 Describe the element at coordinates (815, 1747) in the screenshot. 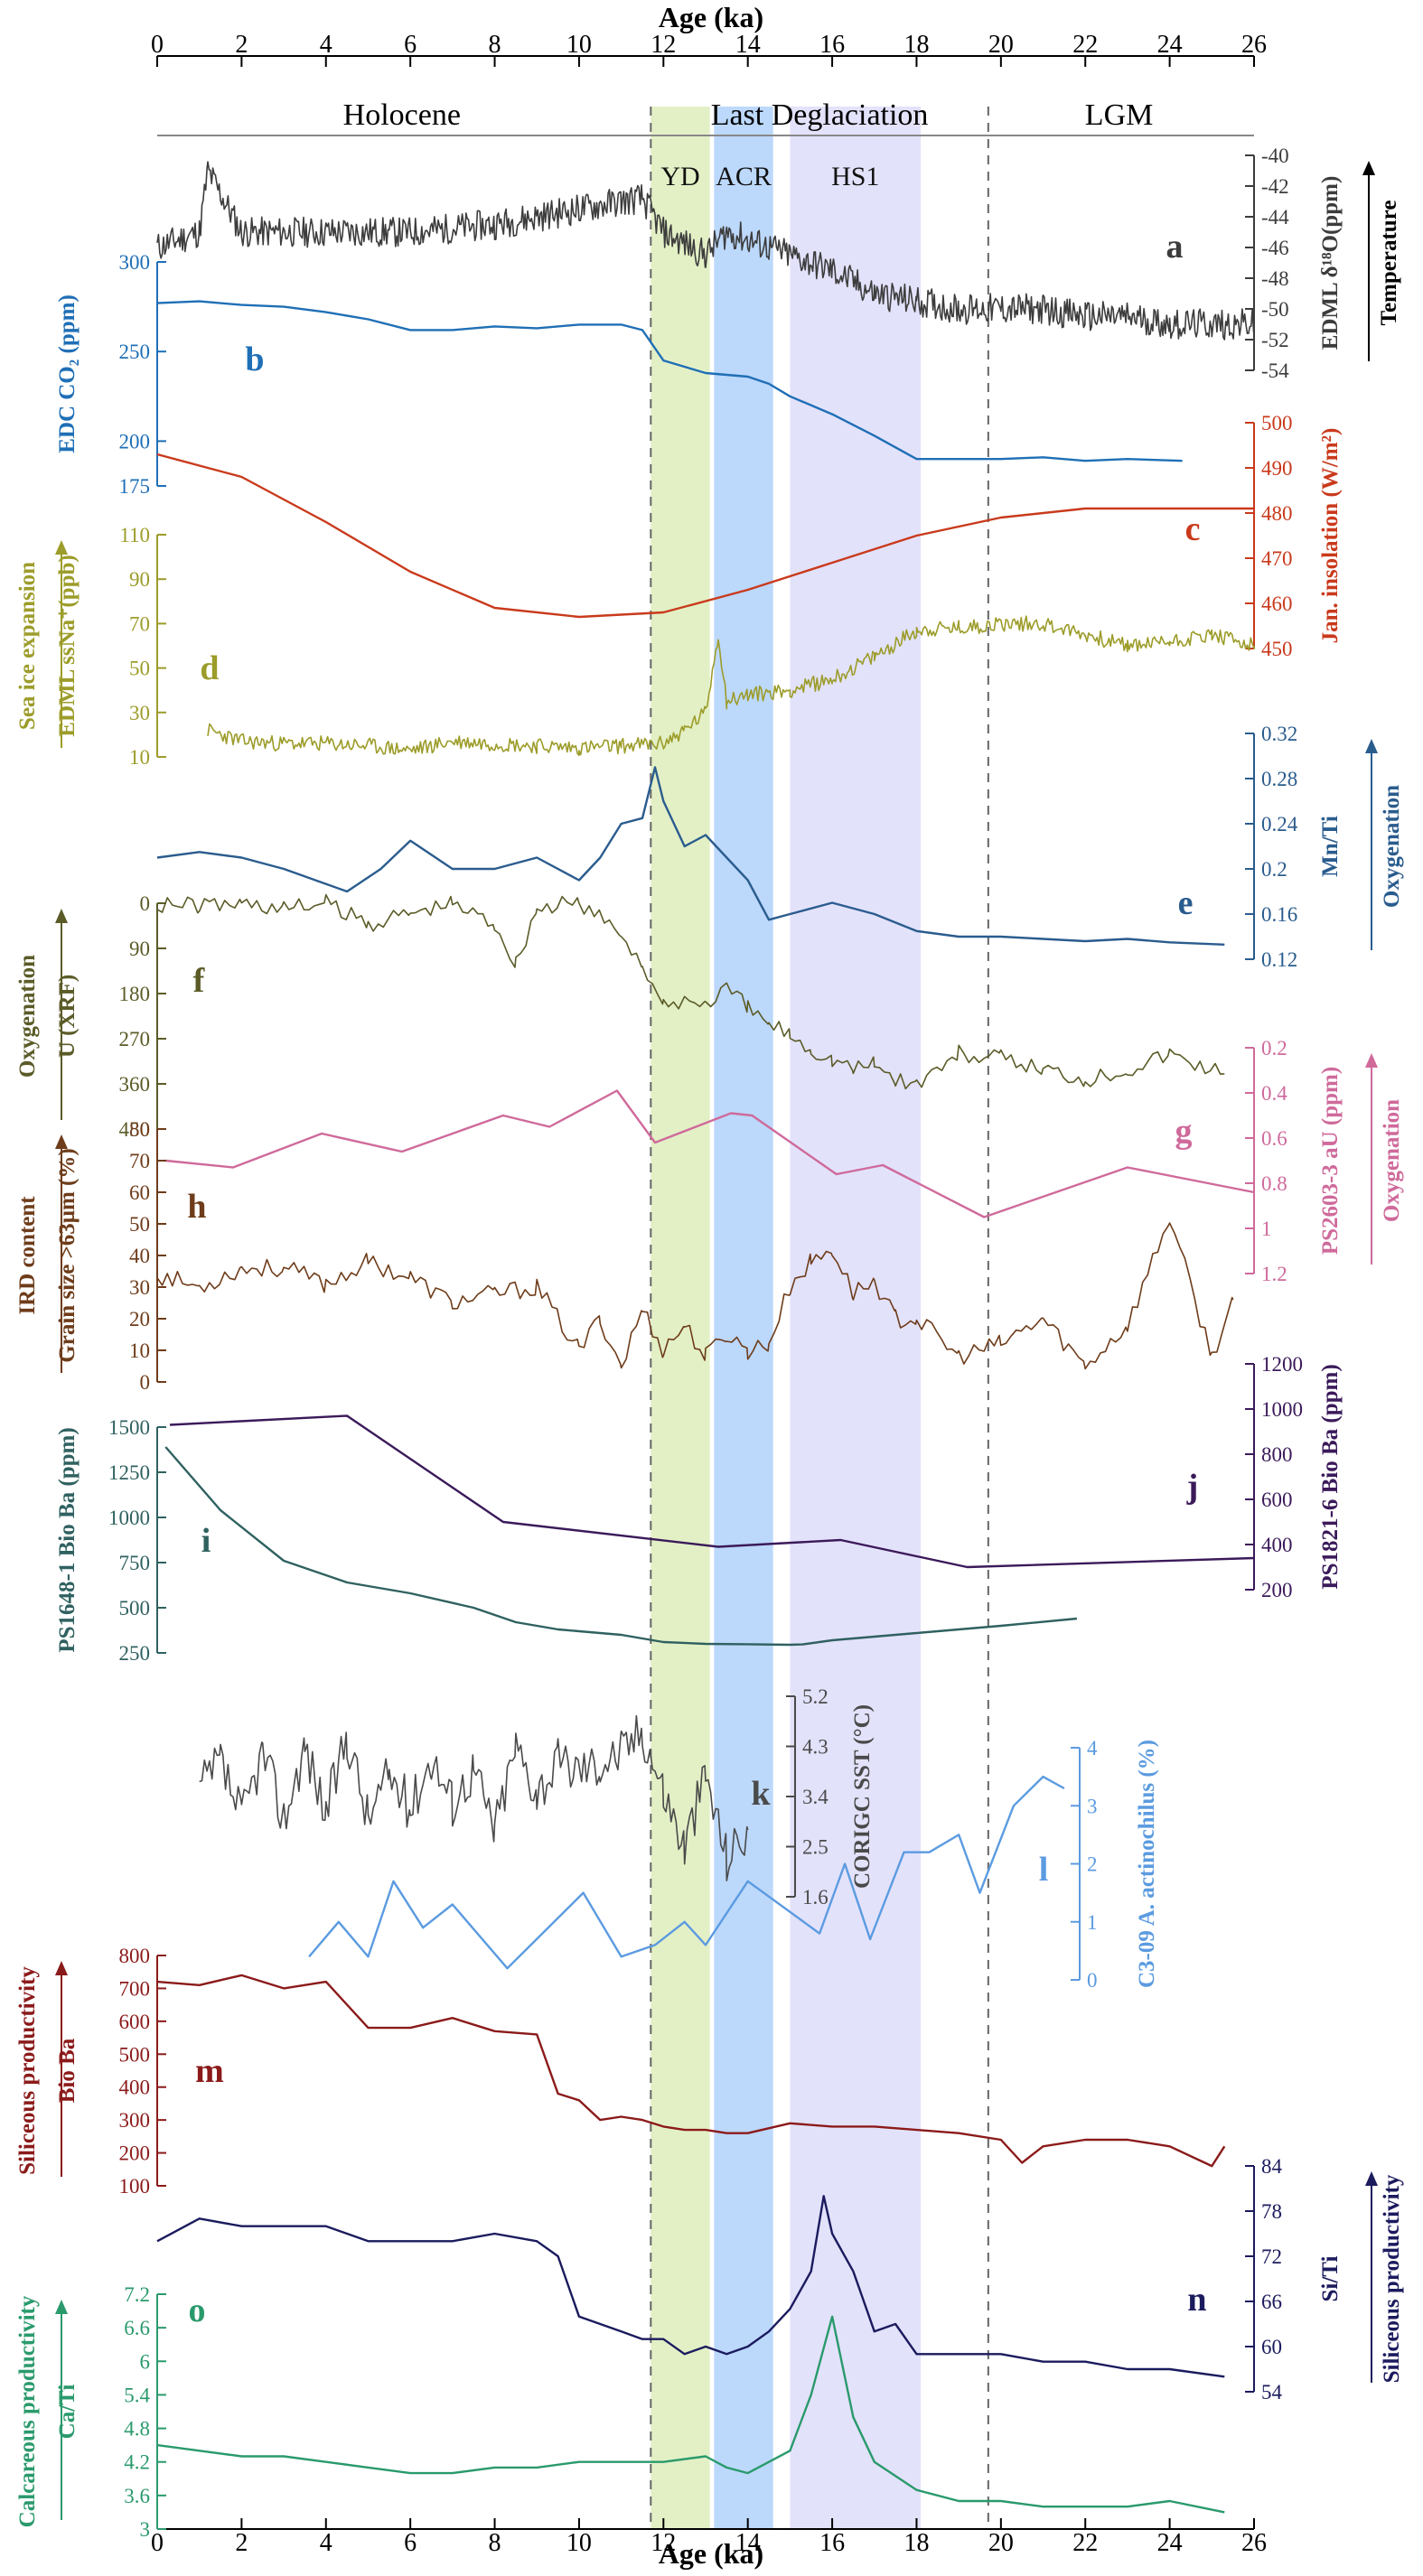

I see `y-tick-label-k: 4.3` at that location.